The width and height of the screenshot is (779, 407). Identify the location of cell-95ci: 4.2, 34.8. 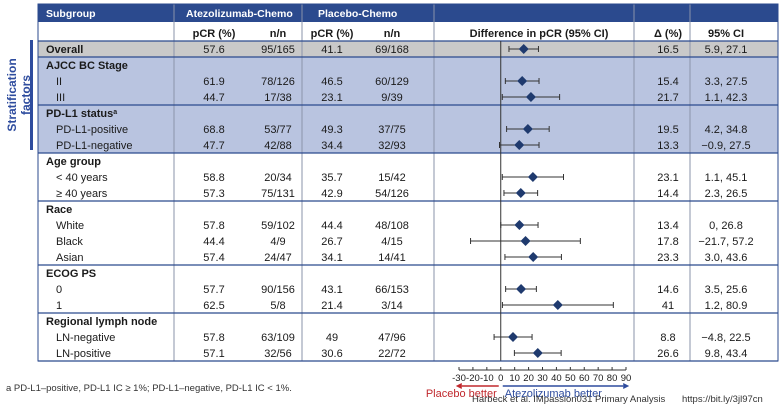
(726, 130).